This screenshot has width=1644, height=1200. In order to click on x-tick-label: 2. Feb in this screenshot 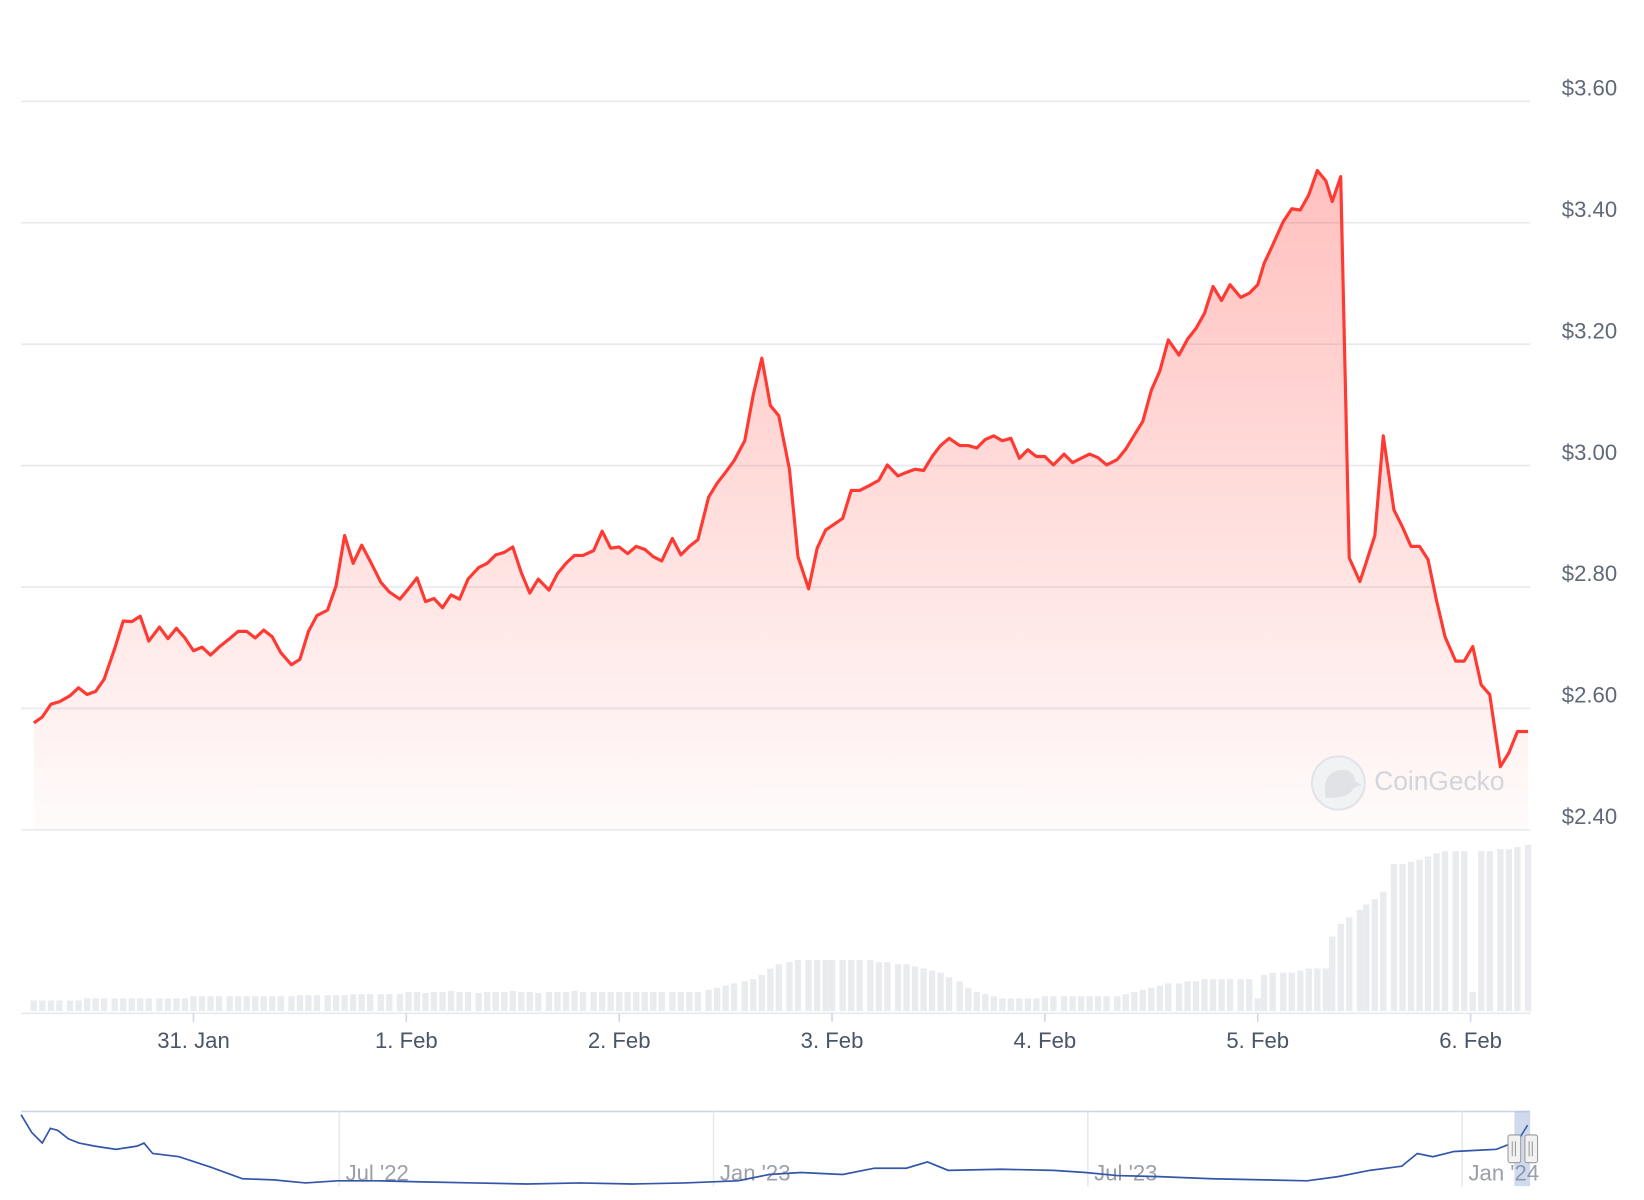, I will do `click(619, 1040)`.